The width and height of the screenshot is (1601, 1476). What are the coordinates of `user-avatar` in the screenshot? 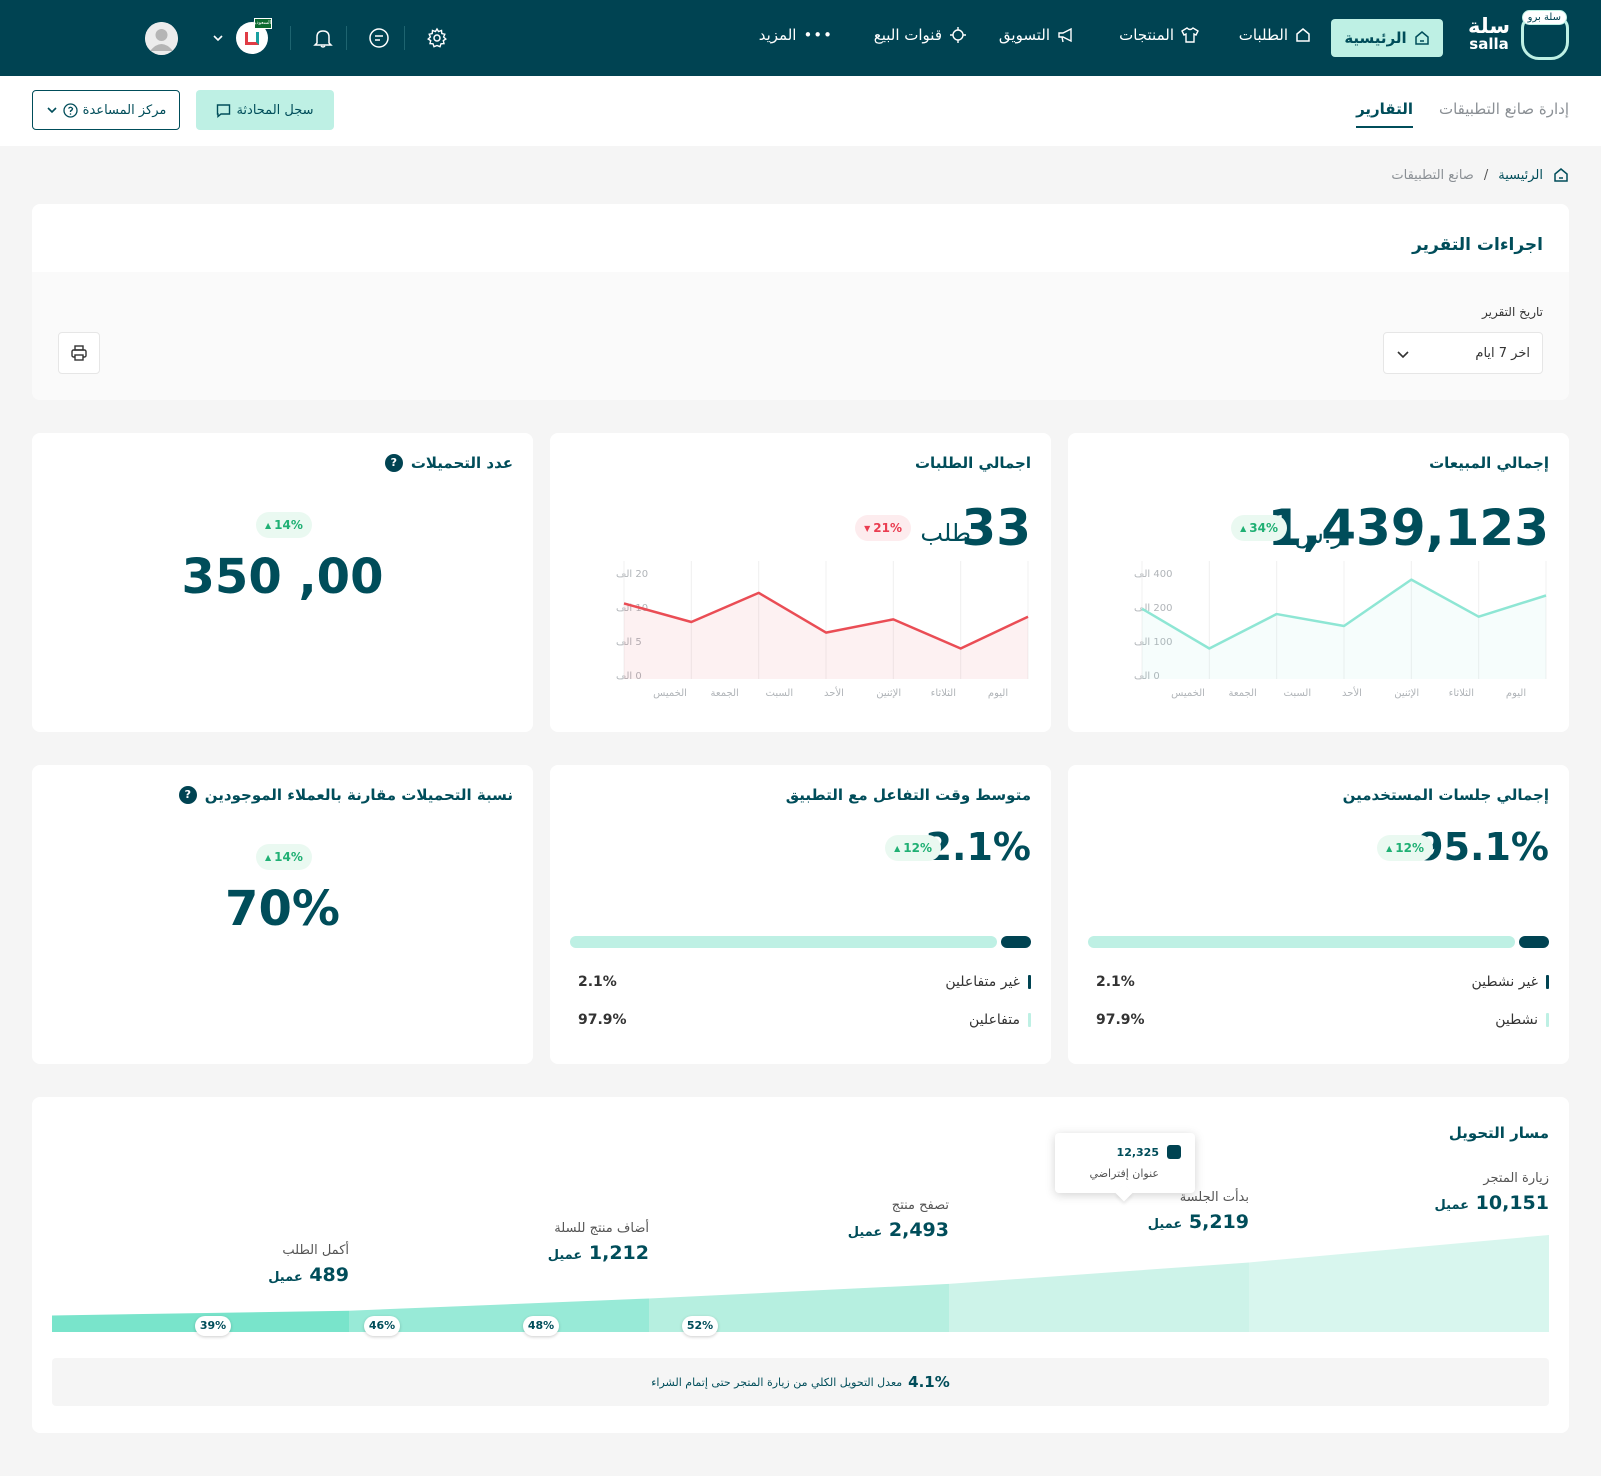 It's located at (161, 38).